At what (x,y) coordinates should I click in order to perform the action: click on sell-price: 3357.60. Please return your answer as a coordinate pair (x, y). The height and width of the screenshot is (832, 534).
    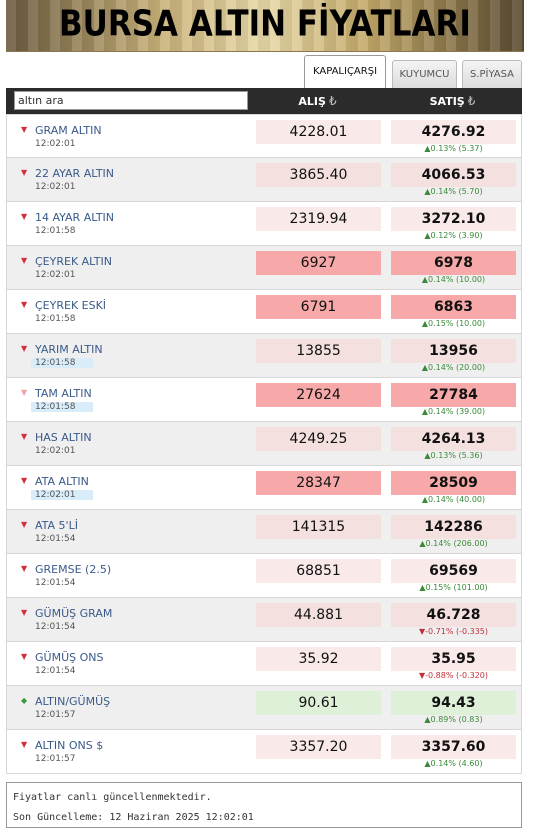
    Looking at the image, I should click on (453, 747).